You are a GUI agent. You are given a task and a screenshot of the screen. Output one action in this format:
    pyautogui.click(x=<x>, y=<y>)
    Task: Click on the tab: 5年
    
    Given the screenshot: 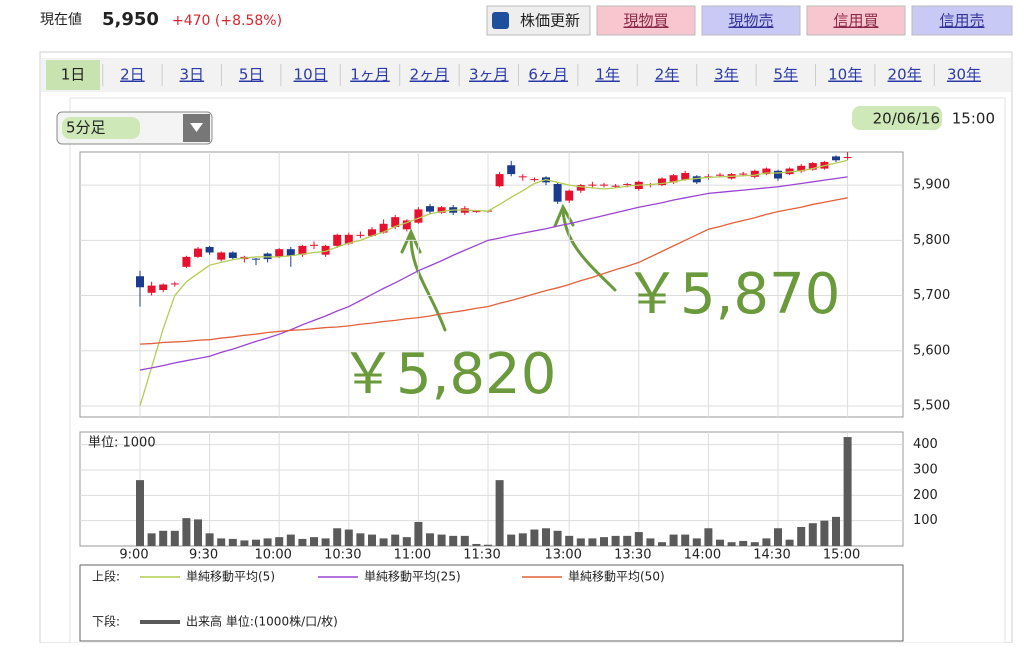 What is the action you would take?
    pyautogui.click(x=786, y=75)
    